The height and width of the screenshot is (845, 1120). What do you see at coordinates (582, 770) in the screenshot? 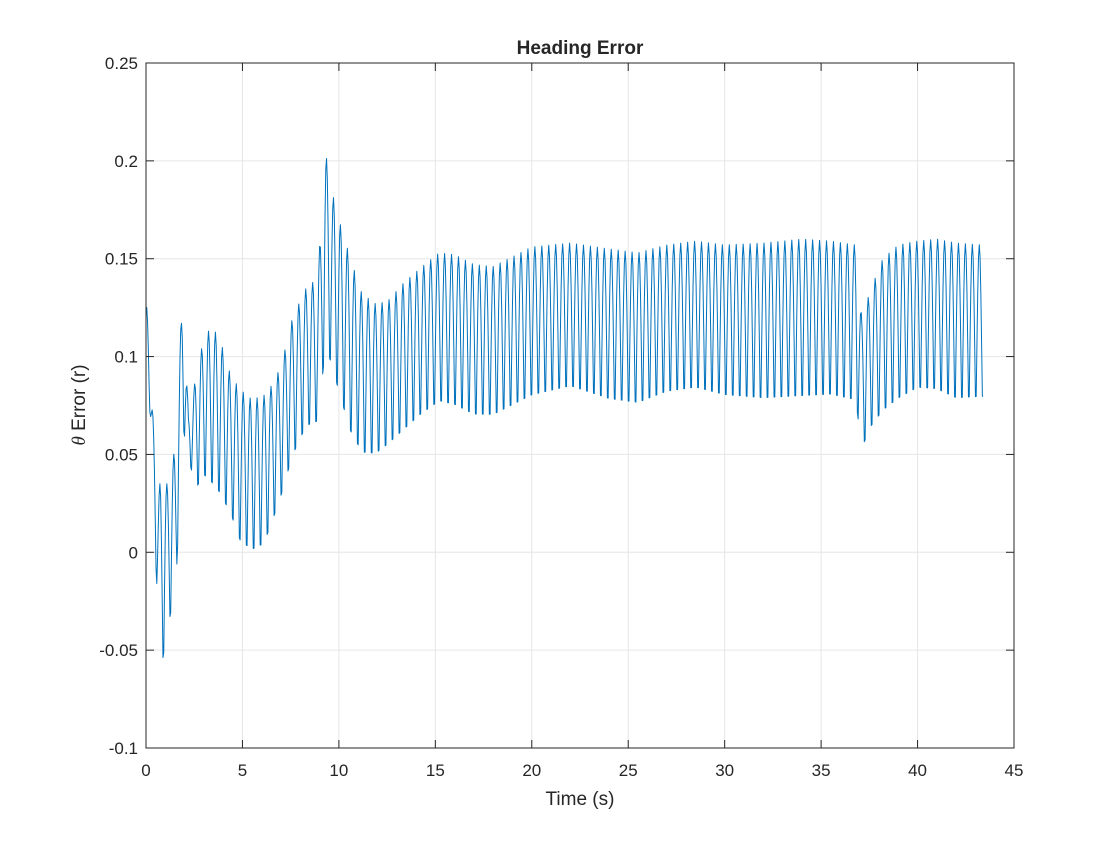
I see `x-tick-labels: 0 5 10 15 20 25 30 35 40 45` at bounding box center [582, 770].